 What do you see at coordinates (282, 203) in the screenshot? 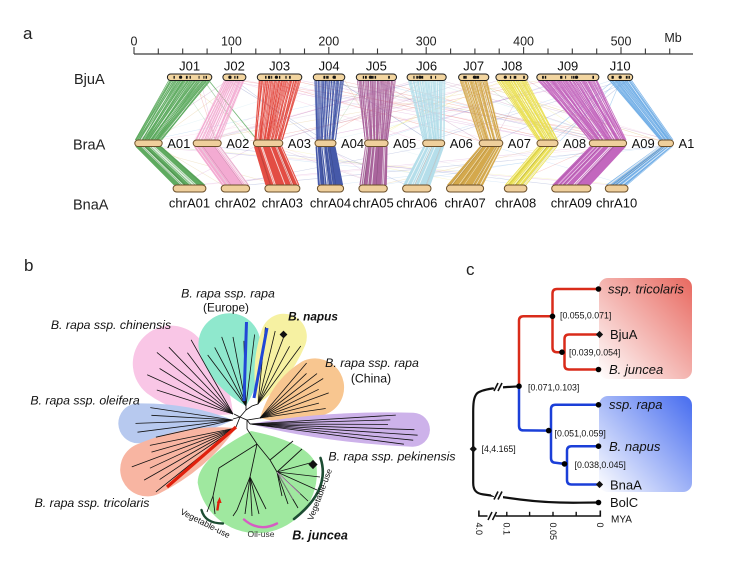
I see `svg-text: chrA03` at bounding box center [282, 203].